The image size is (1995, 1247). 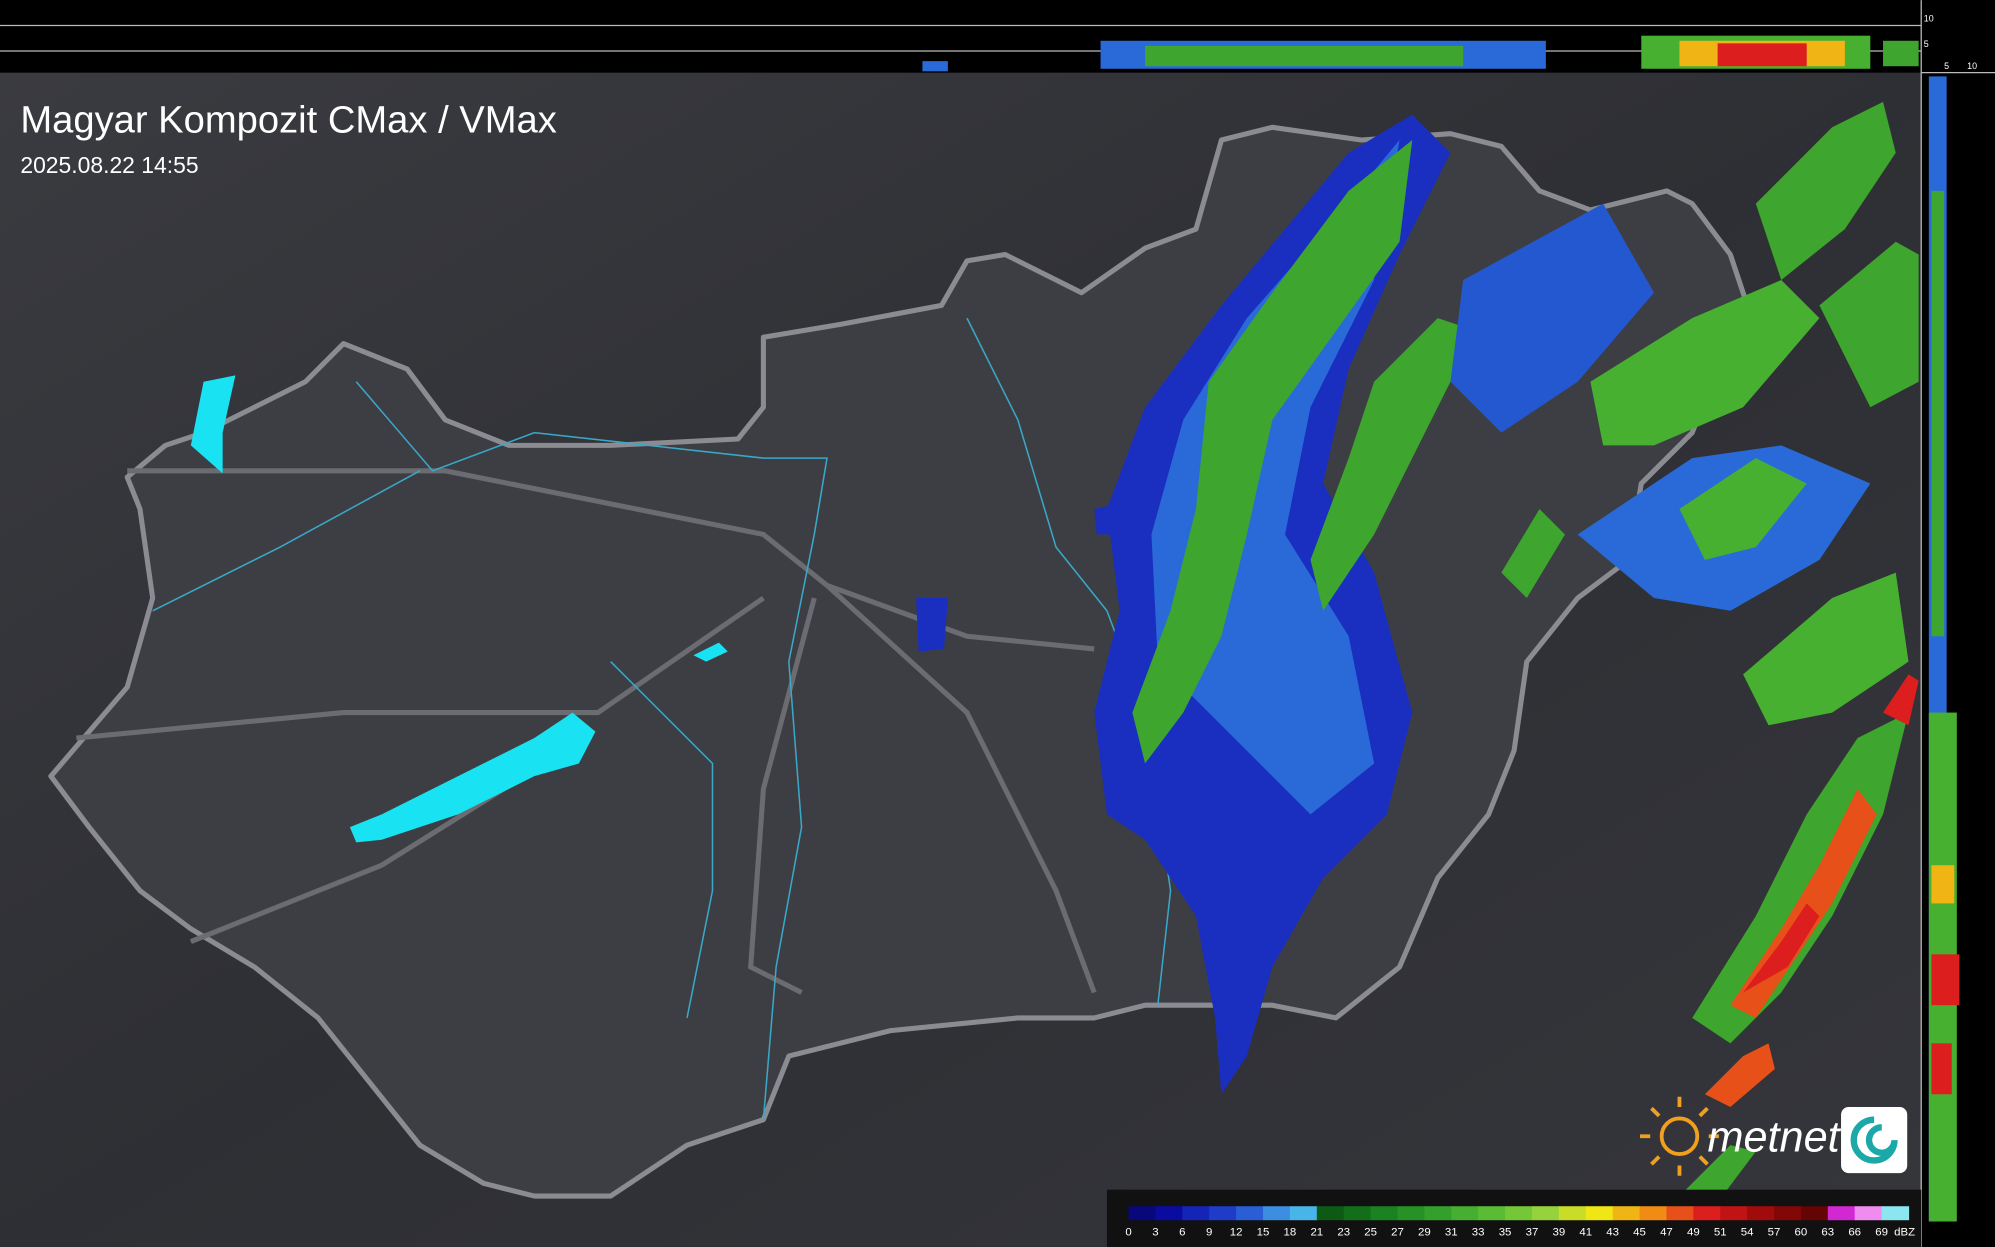 What do you see at coordinates (1558, 1232) in the screenshot?
I see `legend-label: 39` at bounding box center [1558, 1232].